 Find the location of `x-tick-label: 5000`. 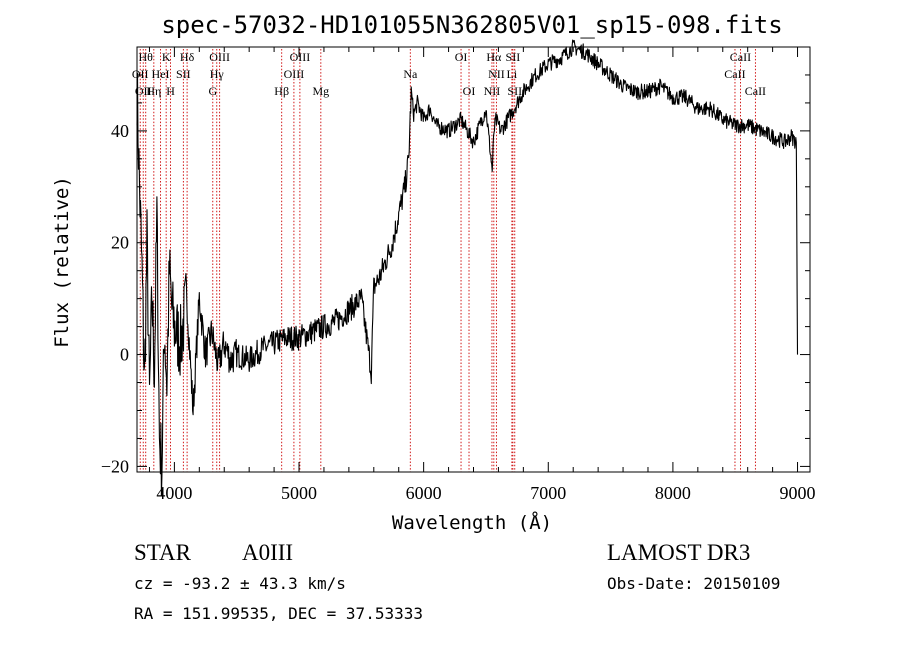

x-tick-label: 5000 is located at coordinates (299, 493).